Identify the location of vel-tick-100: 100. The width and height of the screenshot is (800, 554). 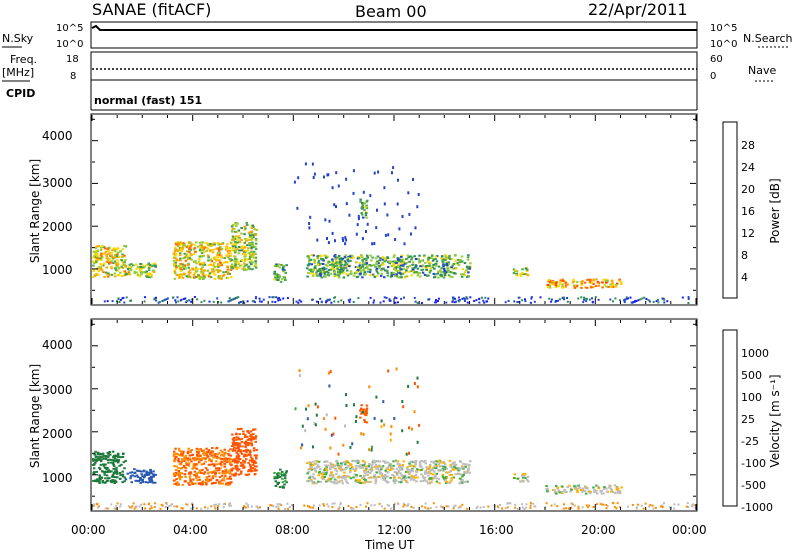
(751, 397).